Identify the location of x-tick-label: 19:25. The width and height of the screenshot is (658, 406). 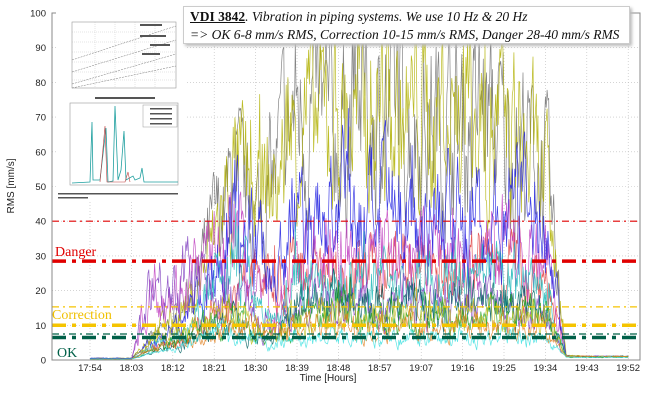
(504, 368).